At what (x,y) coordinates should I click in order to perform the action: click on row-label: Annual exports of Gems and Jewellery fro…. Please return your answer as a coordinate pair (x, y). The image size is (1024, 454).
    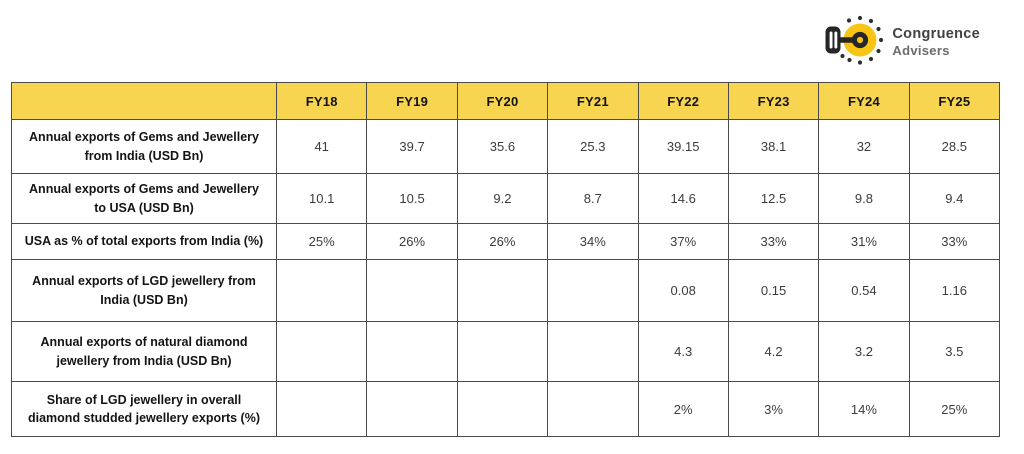
    Looking at the image, I should click on (144, 146).